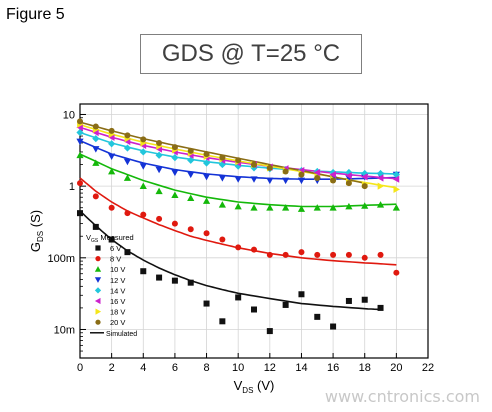  I want to click on x-tick-label: 12, so click(270, 368).